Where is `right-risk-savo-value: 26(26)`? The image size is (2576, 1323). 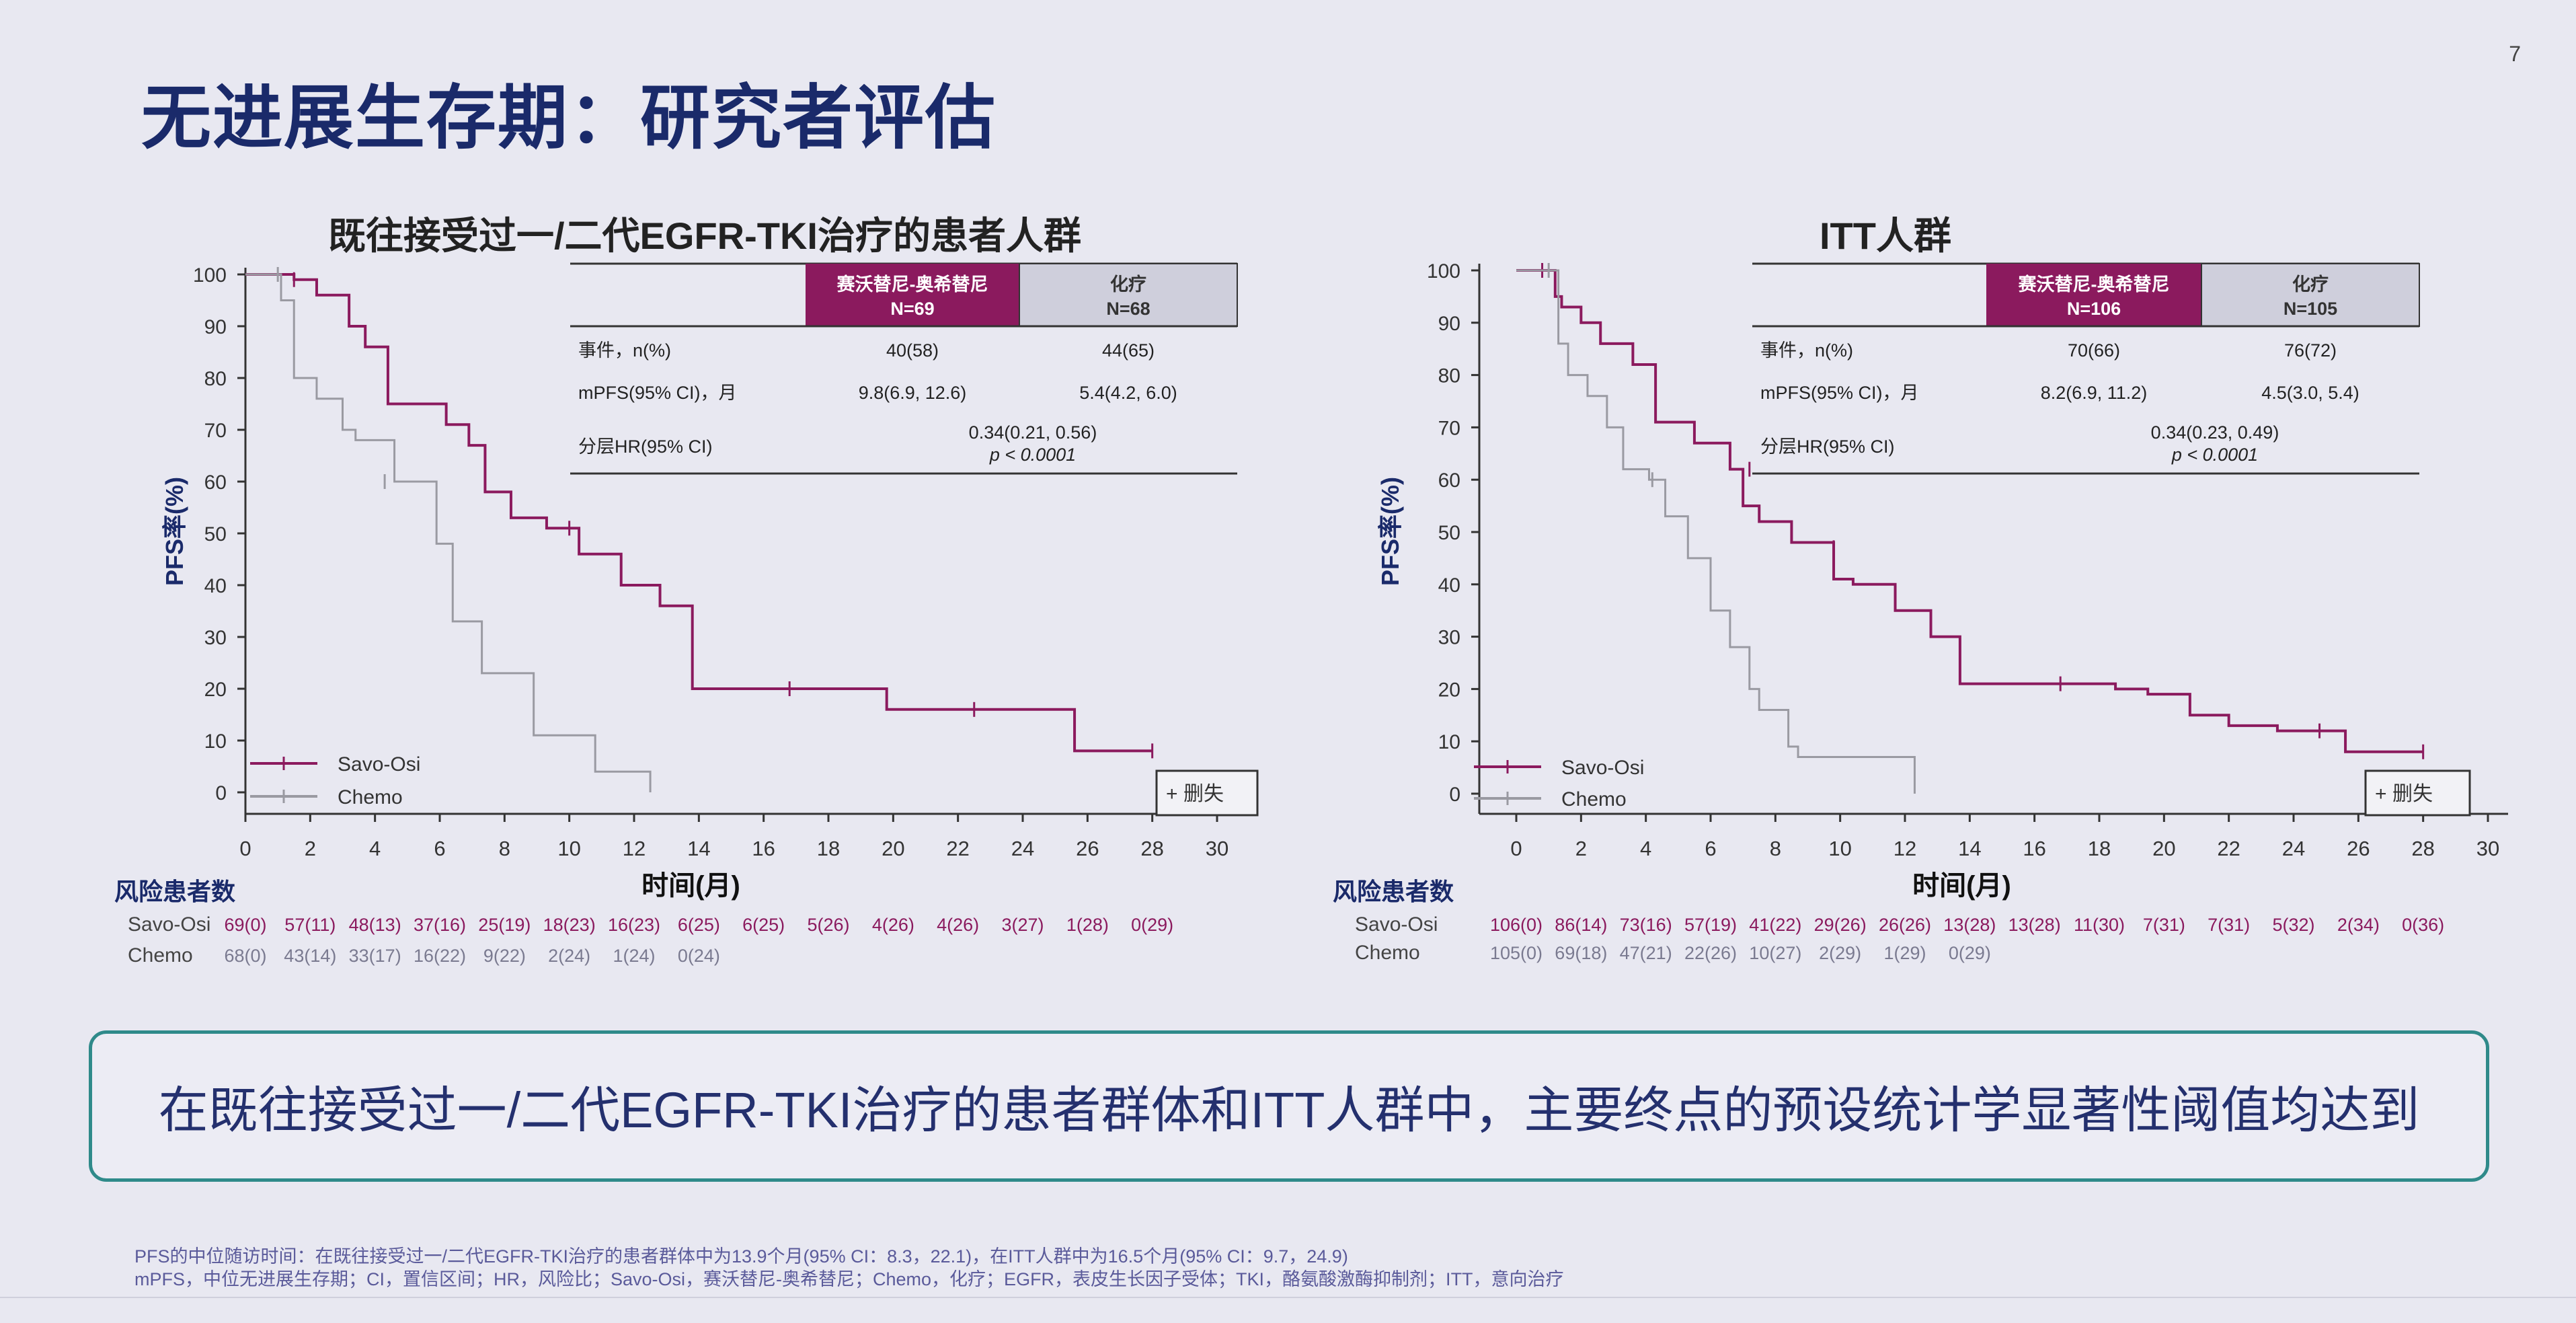 right-risk-savo-value: 26(26) is located at coordinates (1905, 925).